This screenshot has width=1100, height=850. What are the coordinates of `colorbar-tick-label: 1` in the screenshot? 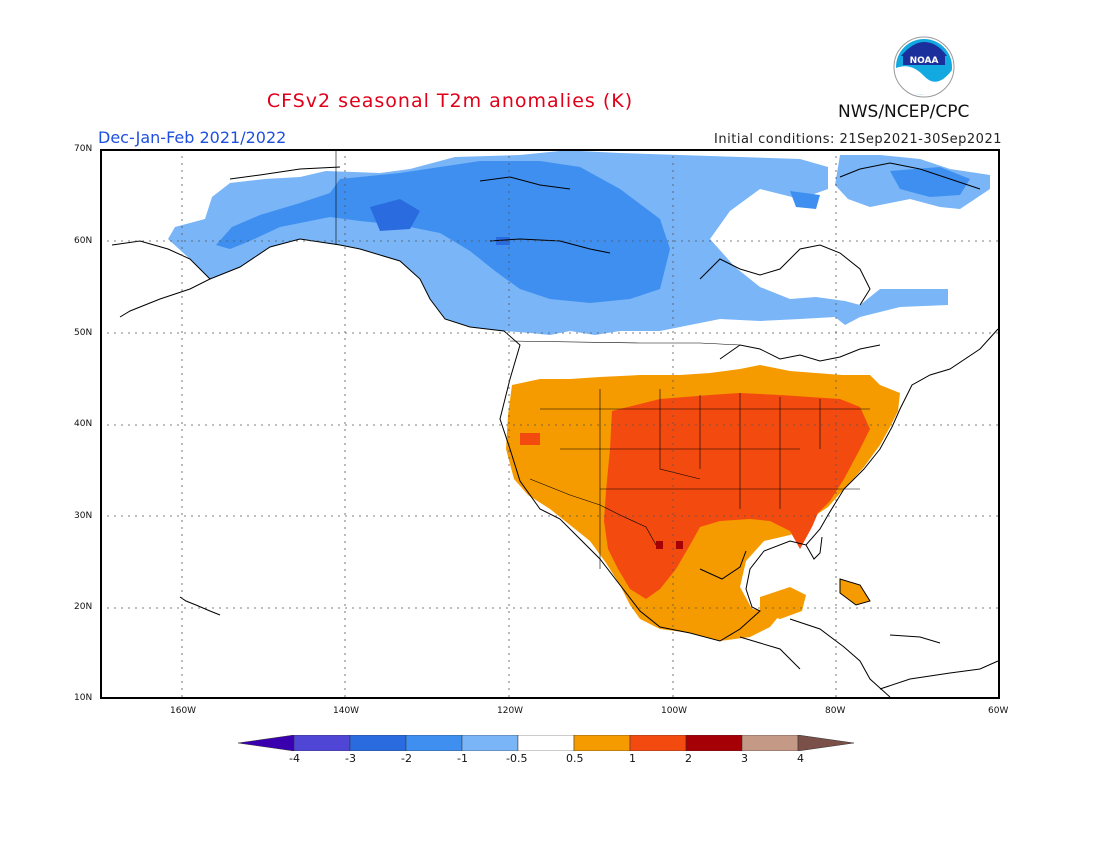 It's located at (632, 758).